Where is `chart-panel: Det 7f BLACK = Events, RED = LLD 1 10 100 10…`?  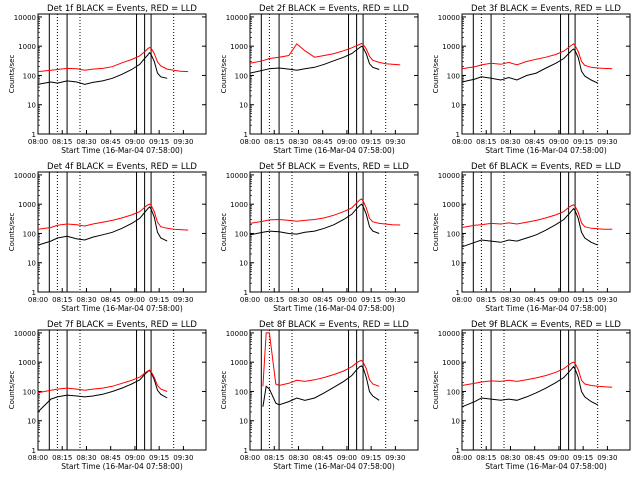 chart-panel: Det 7f BLACK = Events, RED = LLD 1 10 100 10… is located at coordinates (107, 395).